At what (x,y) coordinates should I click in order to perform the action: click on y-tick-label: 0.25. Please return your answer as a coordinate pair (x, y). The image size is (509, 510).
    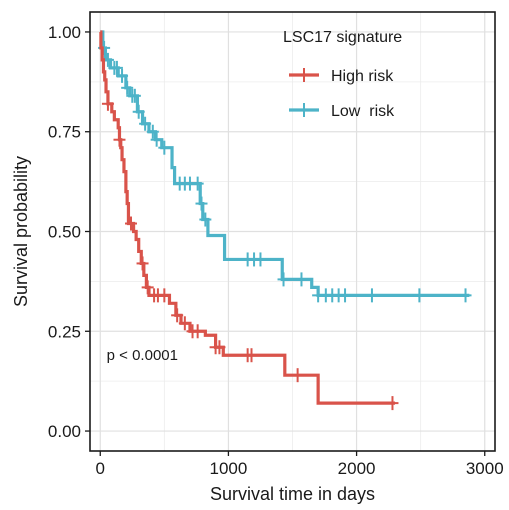
    Looking at the image, I should click on (64, 331).